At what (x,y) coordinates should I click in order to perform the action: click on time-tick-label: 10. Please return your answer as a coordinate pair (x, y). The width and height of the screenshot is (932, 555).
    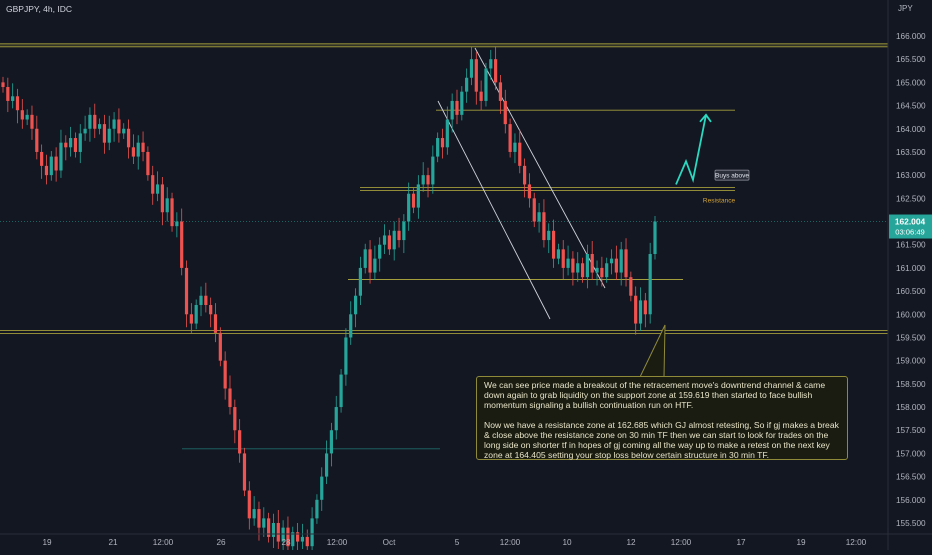
    Looking at the image, I should click on (567, 542).